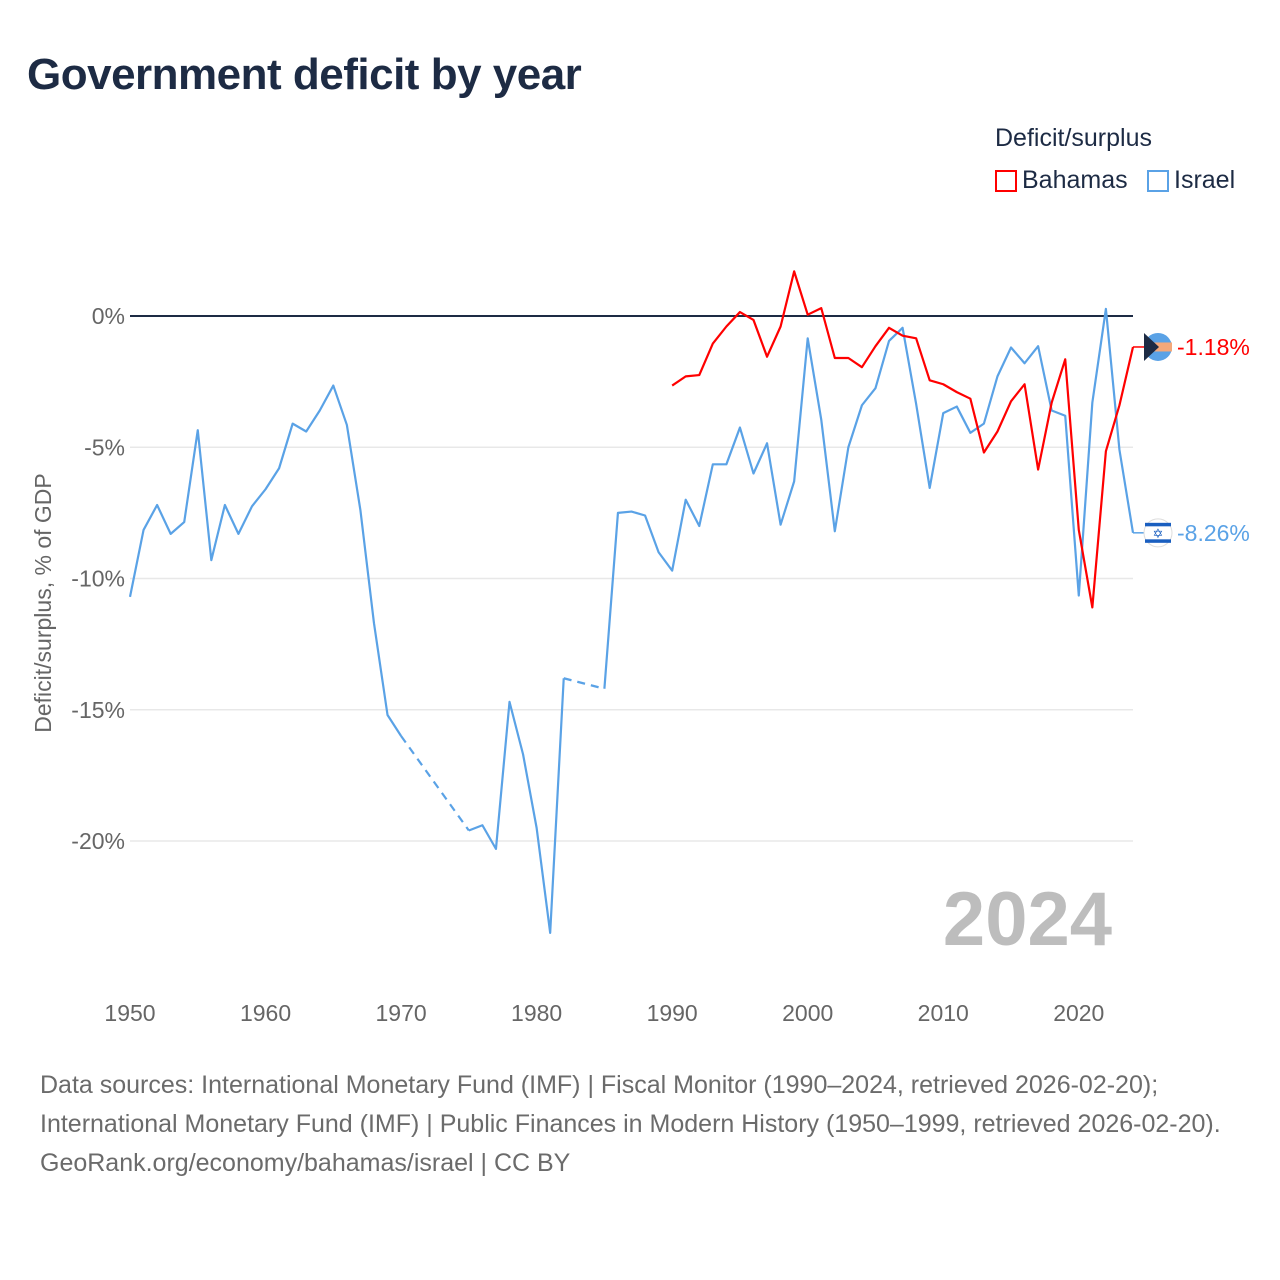 Image resolution: width=1280 pixels, height=1280 pixels. What do you see at coordinates (104, 447) in the screenshot?
I see `y-tick-label: -5%` at bounding box center [104, 447].